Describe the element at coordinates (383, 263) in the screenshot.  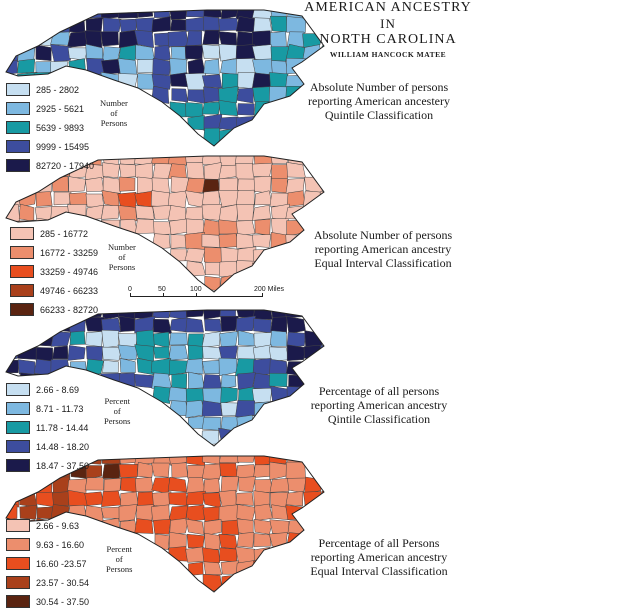
I see `caption-line: Equal Interval Classification` at that location.